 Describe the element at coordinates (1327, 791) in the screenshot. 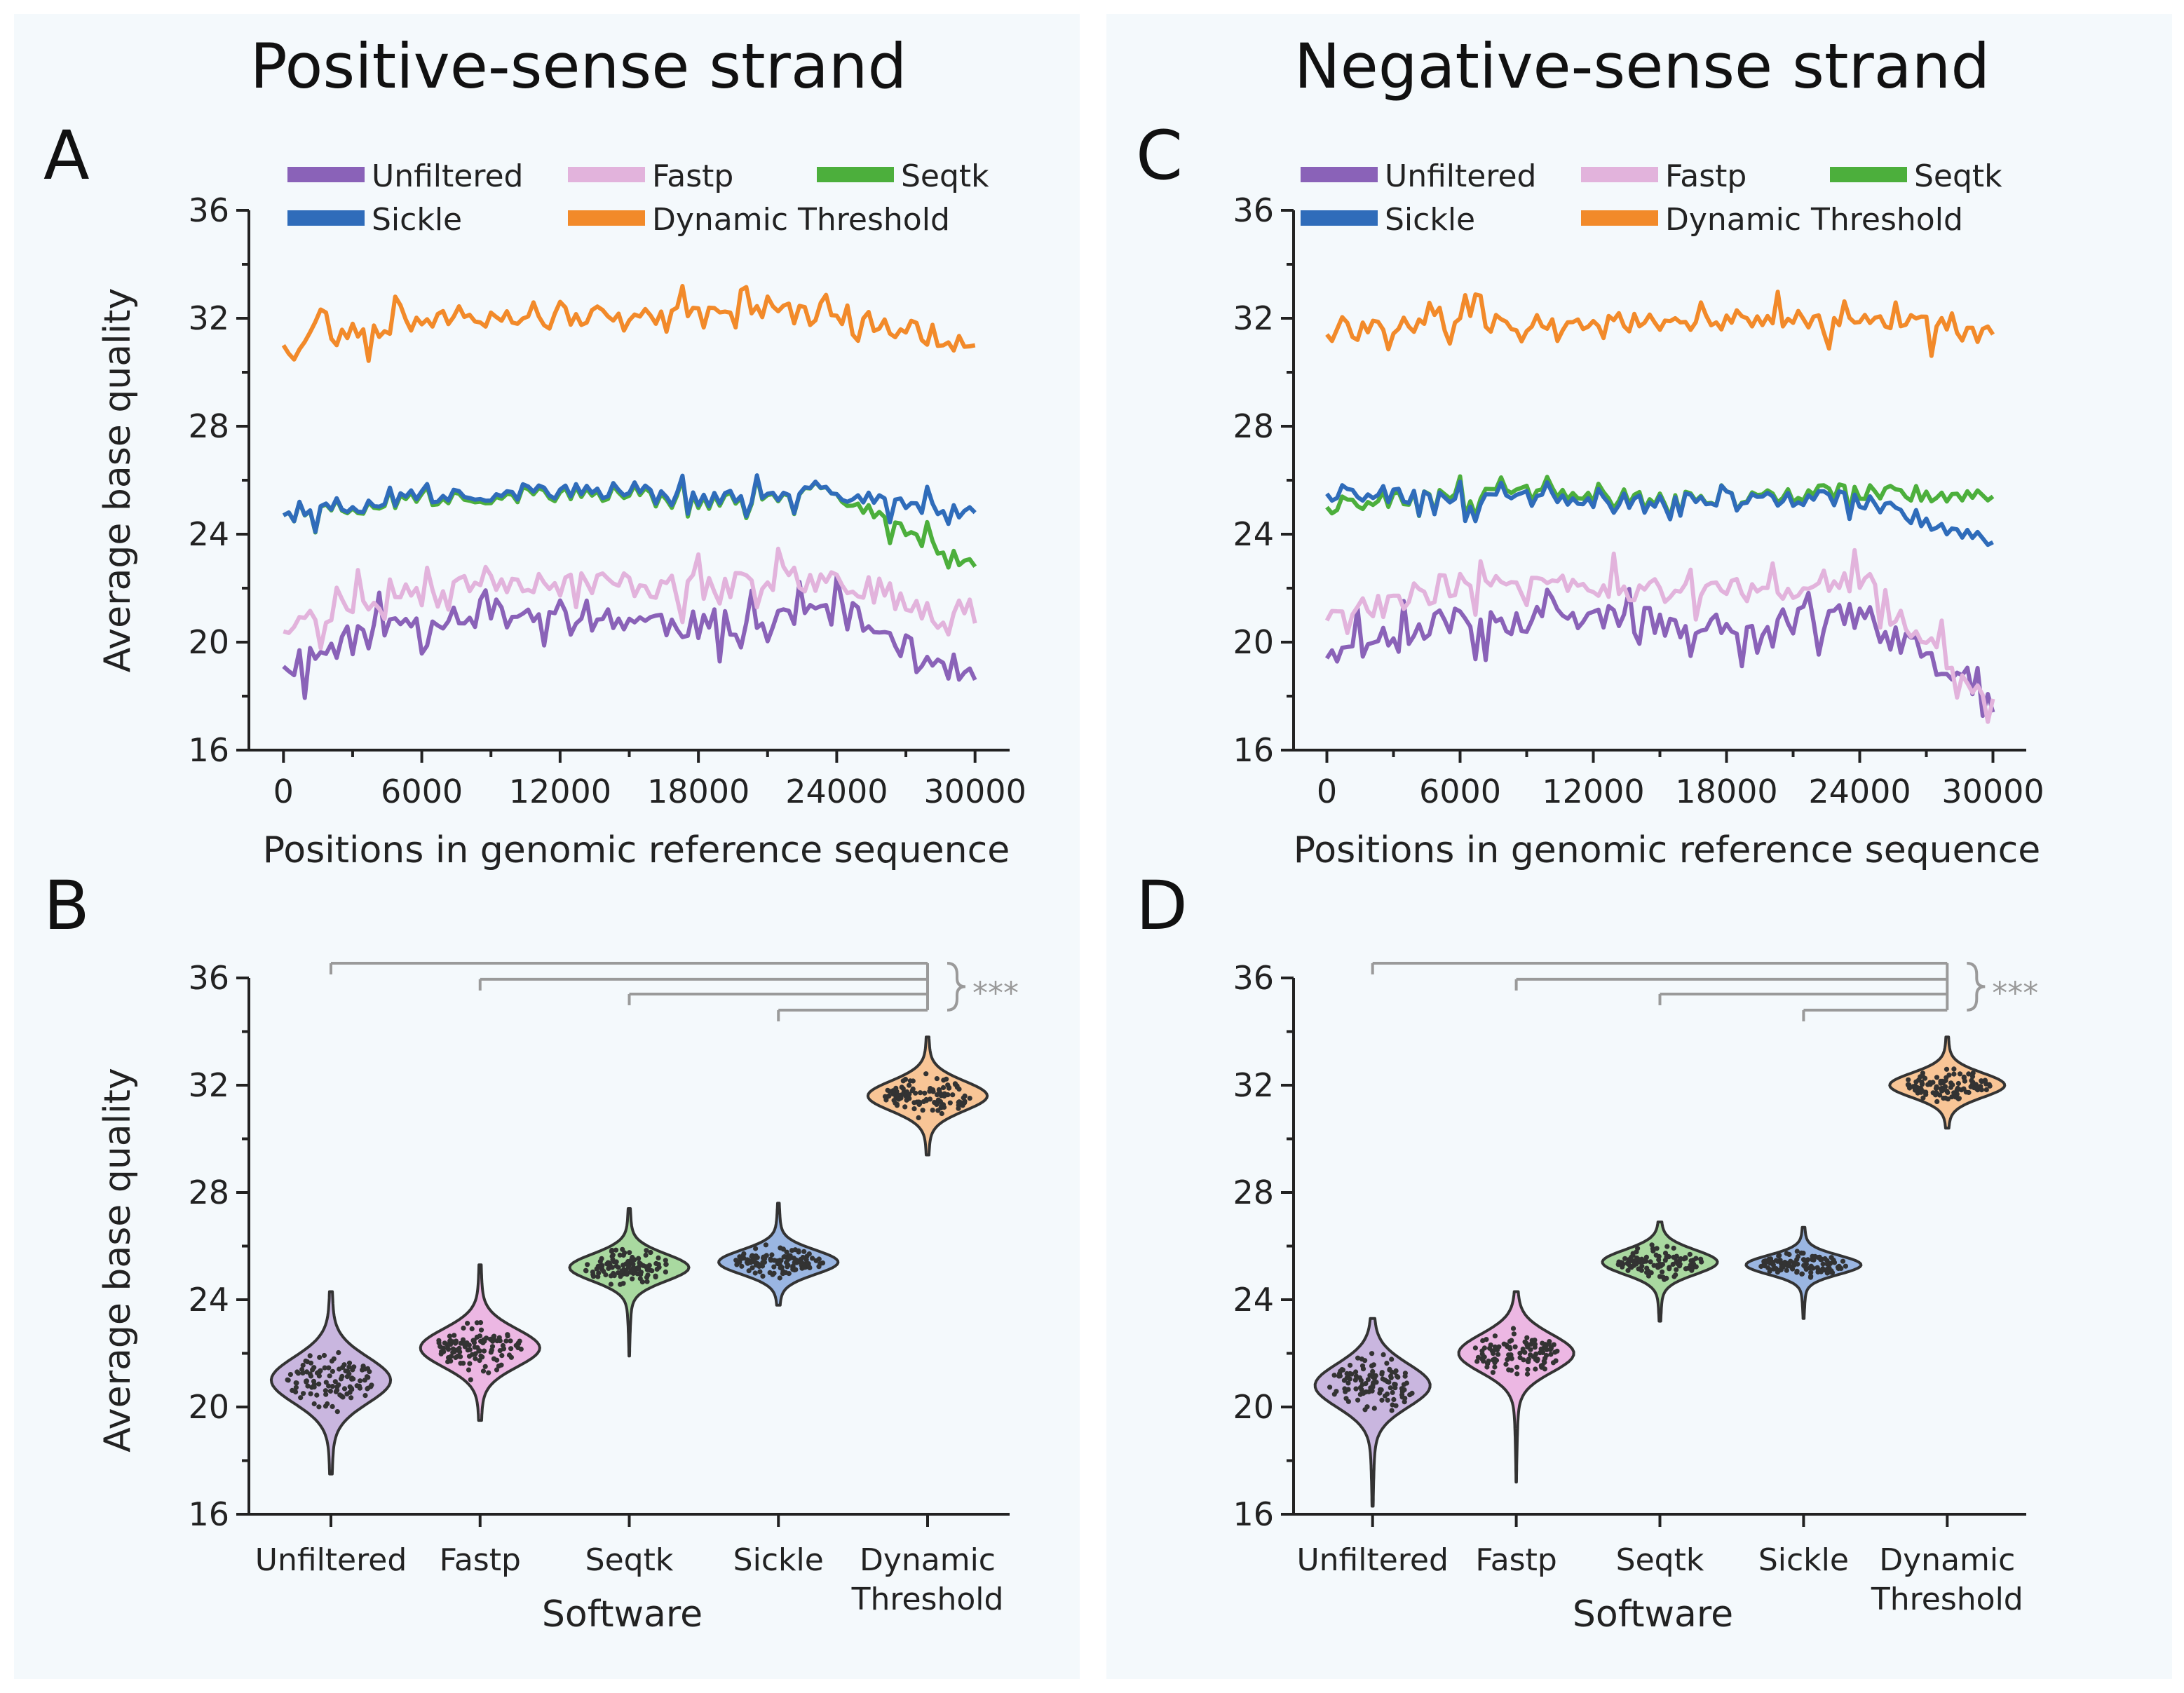

I see `x-tick-label: 0` at that location.